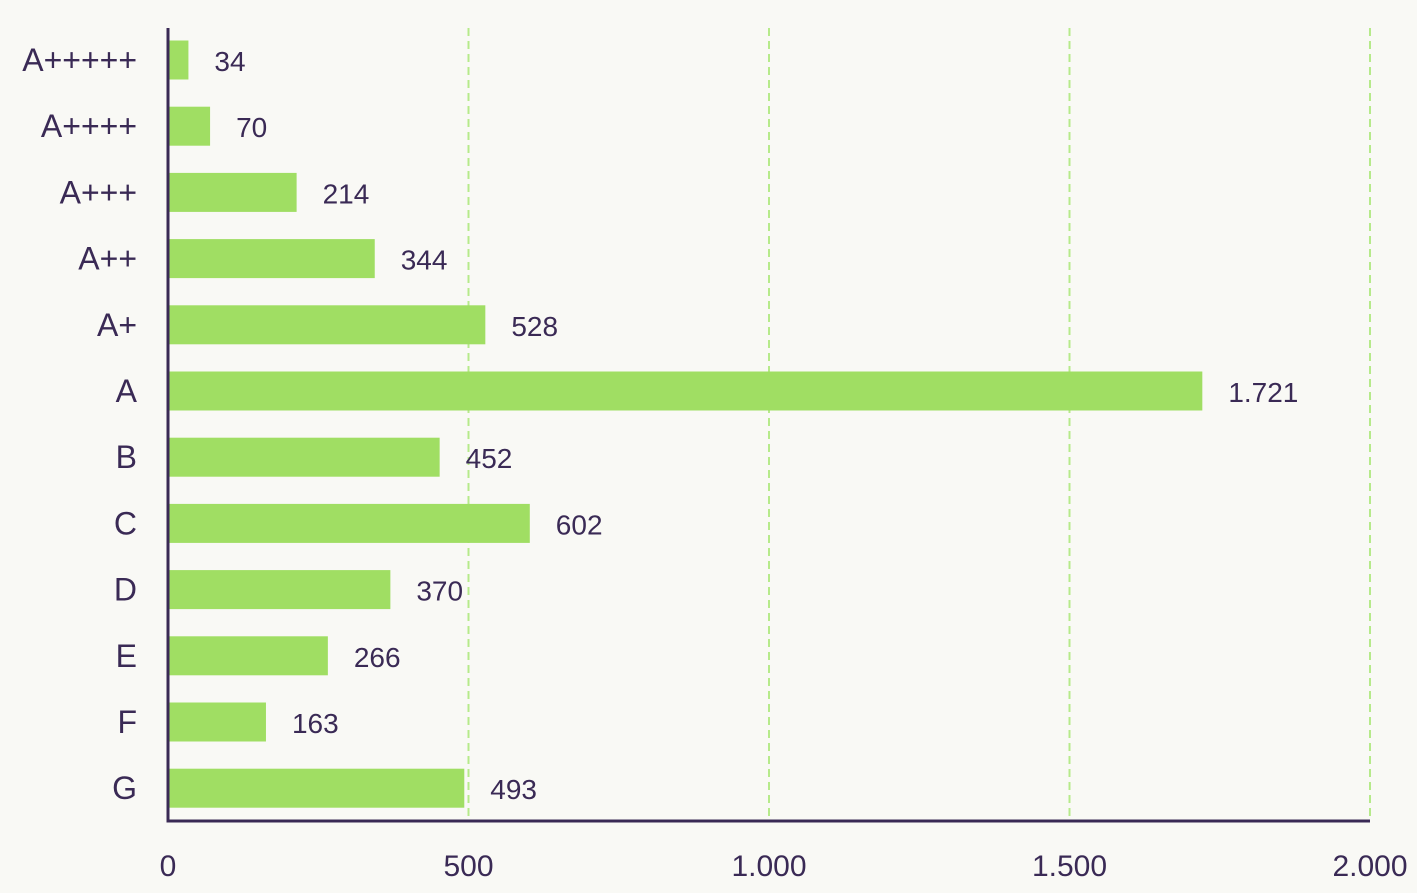  Describe the element at coordinates (168, 866) in the screenshot. I see `x-tick-label: 0` at that location.